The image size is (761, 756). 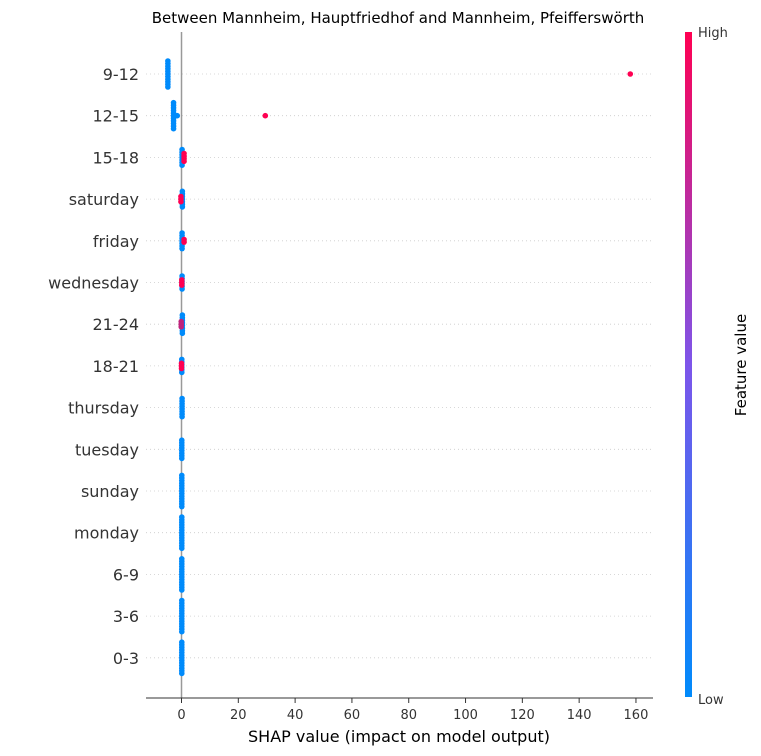 What do you see at coordinates (93, 283) in the screenshot?
I see `feature-label: wednesday` at bounding box center [93, 283].